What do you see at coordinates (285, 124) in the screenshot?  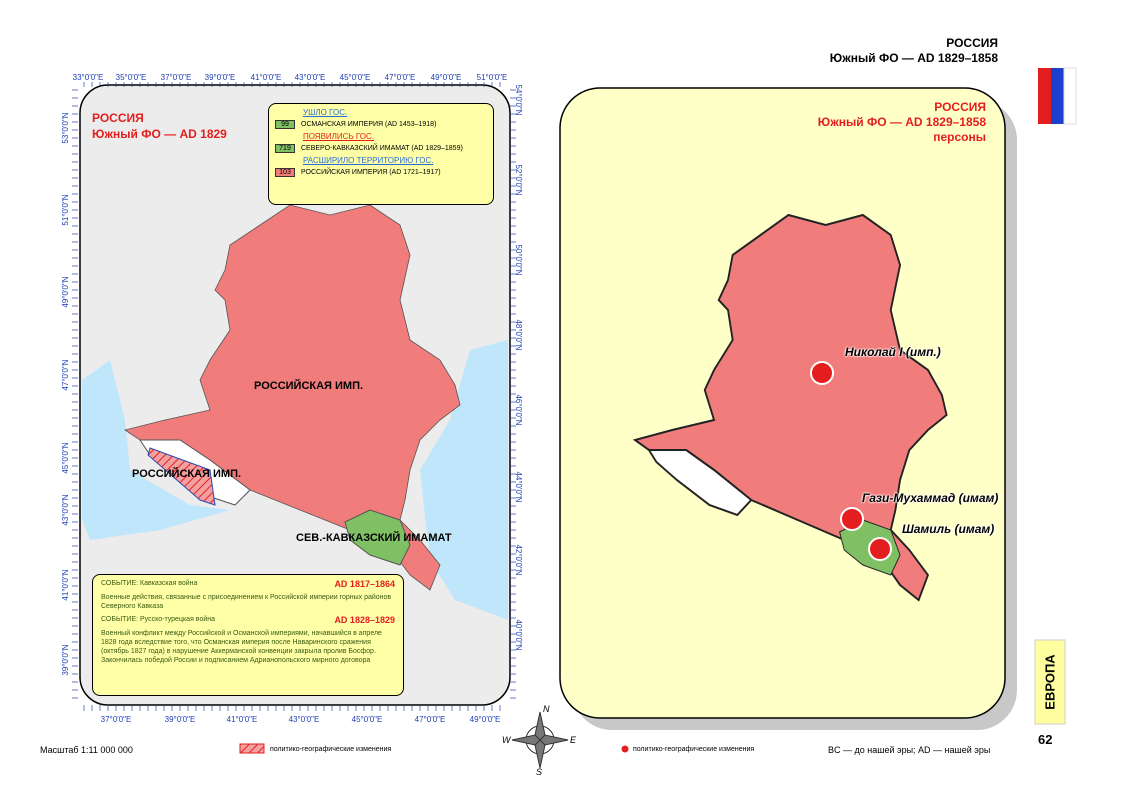 I see `legend-code: 99` at bounding box center [285, 124].